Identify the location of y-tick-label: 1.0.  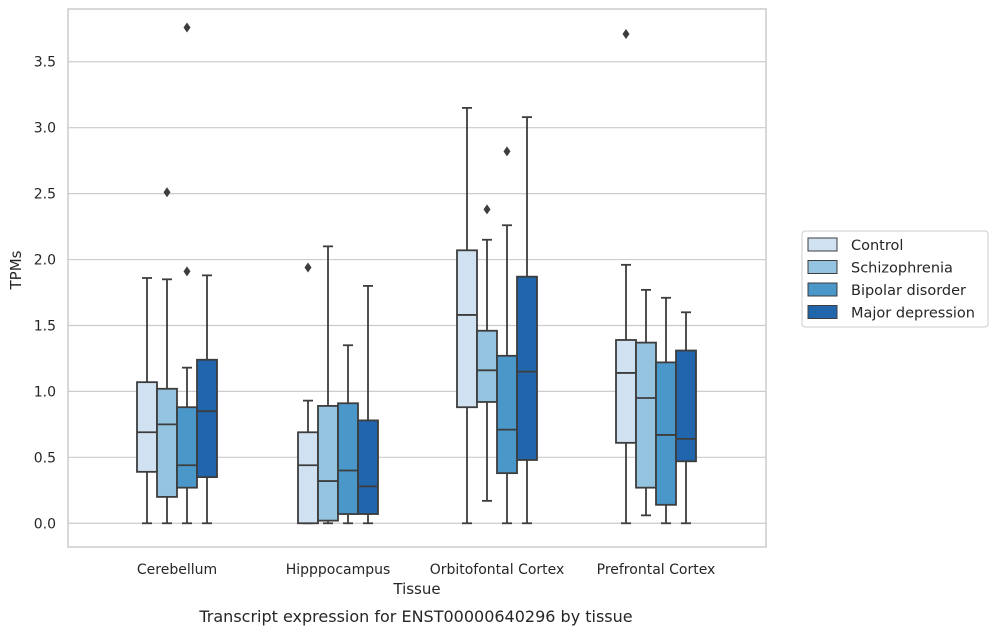
(45, 392).